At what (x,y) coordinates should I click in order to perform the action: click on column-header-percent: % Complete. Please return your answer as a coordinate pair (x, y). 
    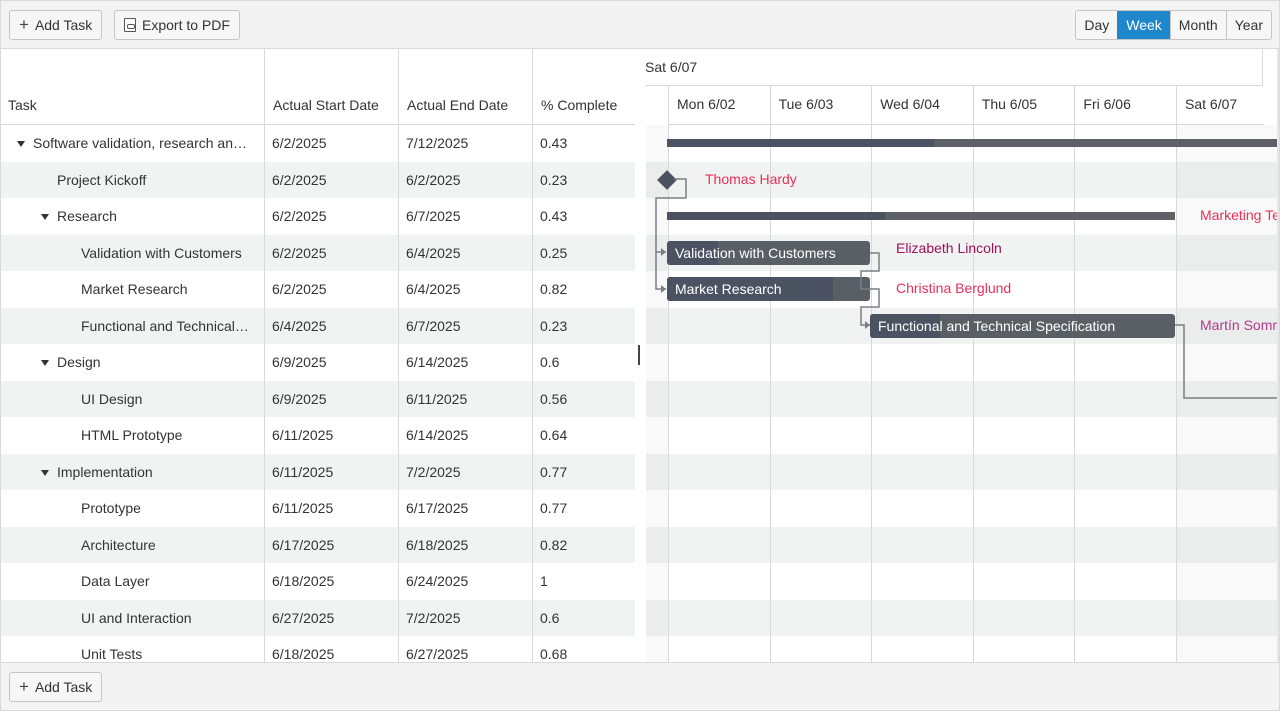
    Looking at the image, I should click on (583, 87).